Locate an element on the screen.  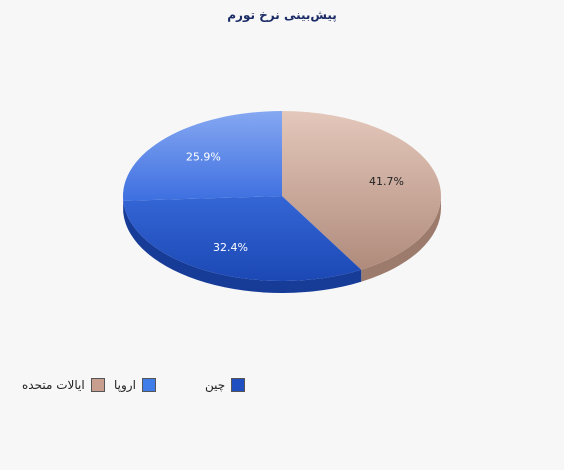
legend-swatch-europe is located at coordinates (148, 385).